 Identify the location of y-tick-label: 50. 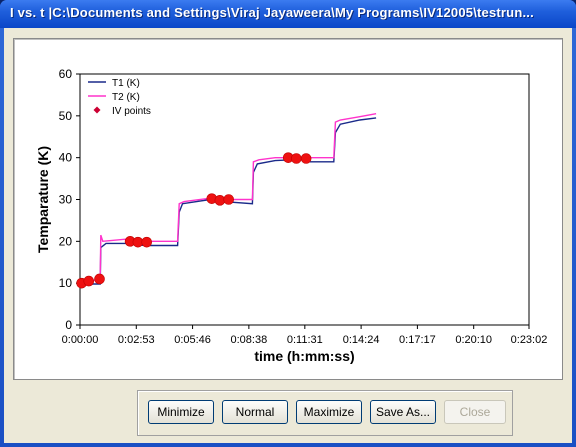
(66, 116).